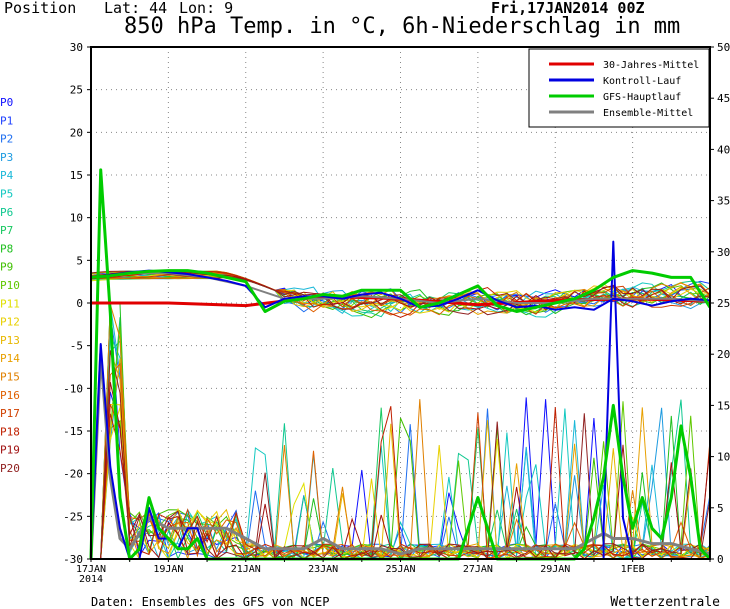 This screenshot has width=730, height=609. What do you see at coordinates (7, 175) in the screenshot?
I see `member-label-p4: P4` at bounding box center [7, 175].